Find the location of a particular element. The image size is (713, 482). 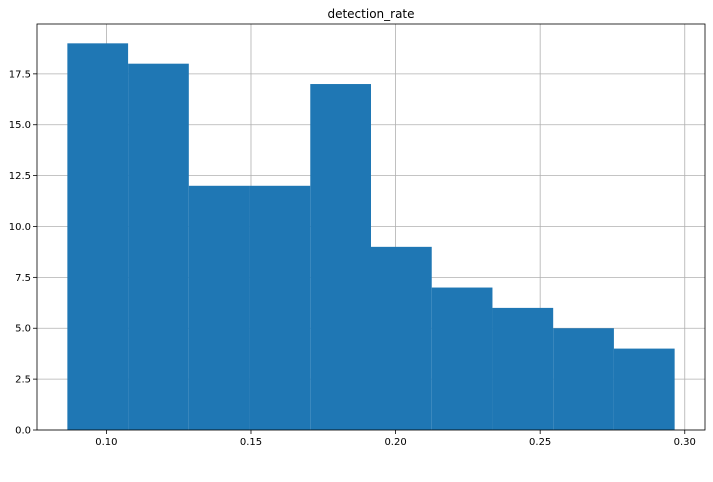

y-tick-label: 2.5 is located at coordinates (23, 380).